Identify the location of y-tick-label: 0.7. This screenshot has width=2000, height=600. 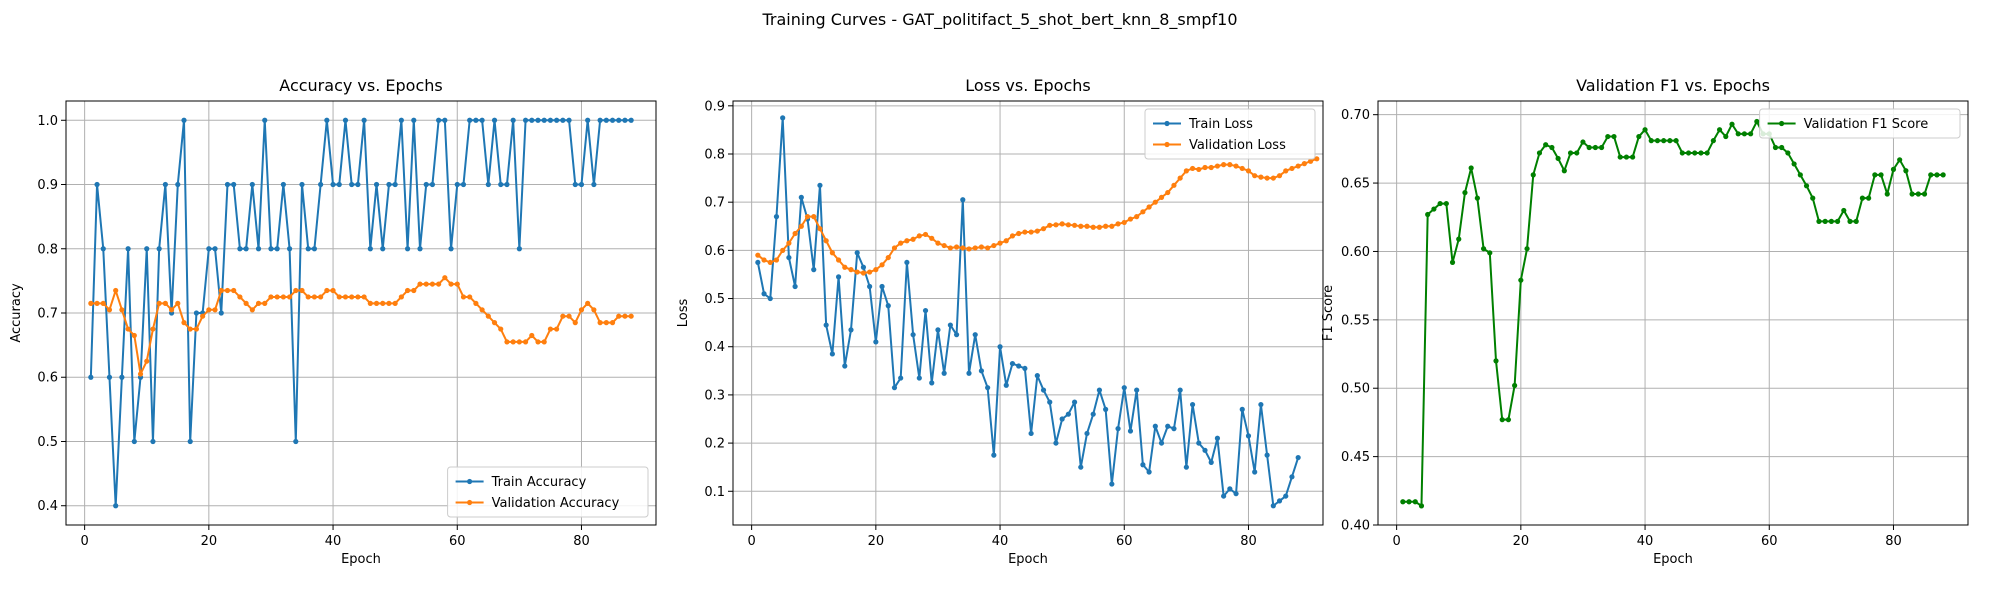
(714, 203).